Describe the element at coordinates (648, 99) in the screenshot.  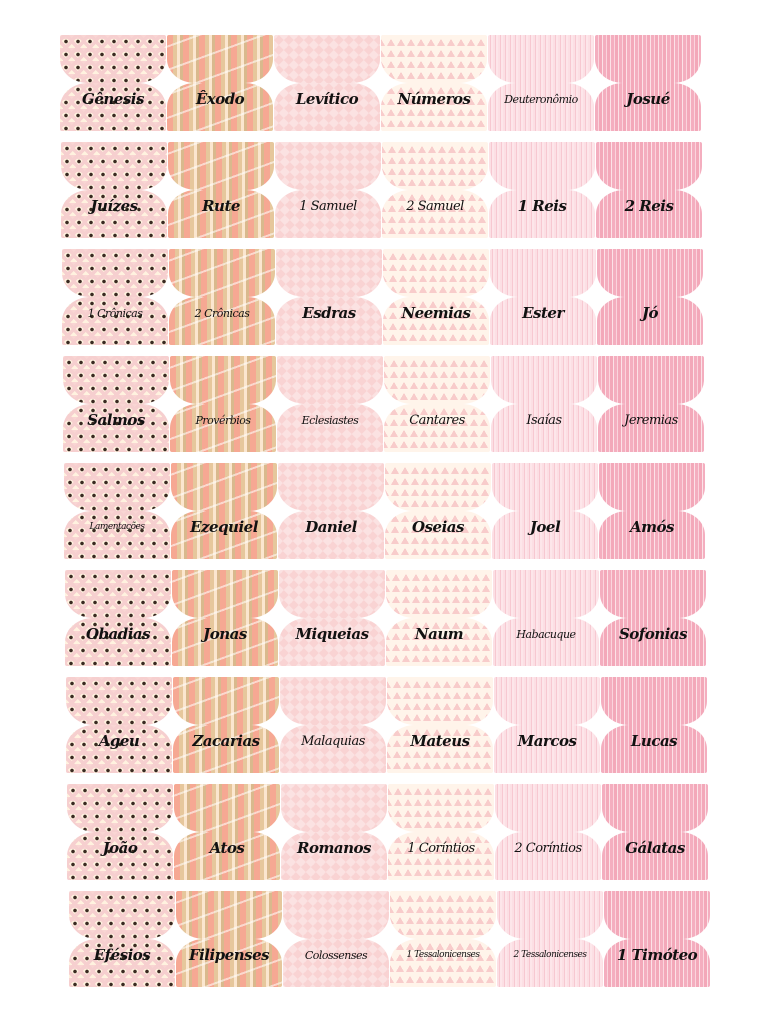
I see `book-label: Josué` at that location.